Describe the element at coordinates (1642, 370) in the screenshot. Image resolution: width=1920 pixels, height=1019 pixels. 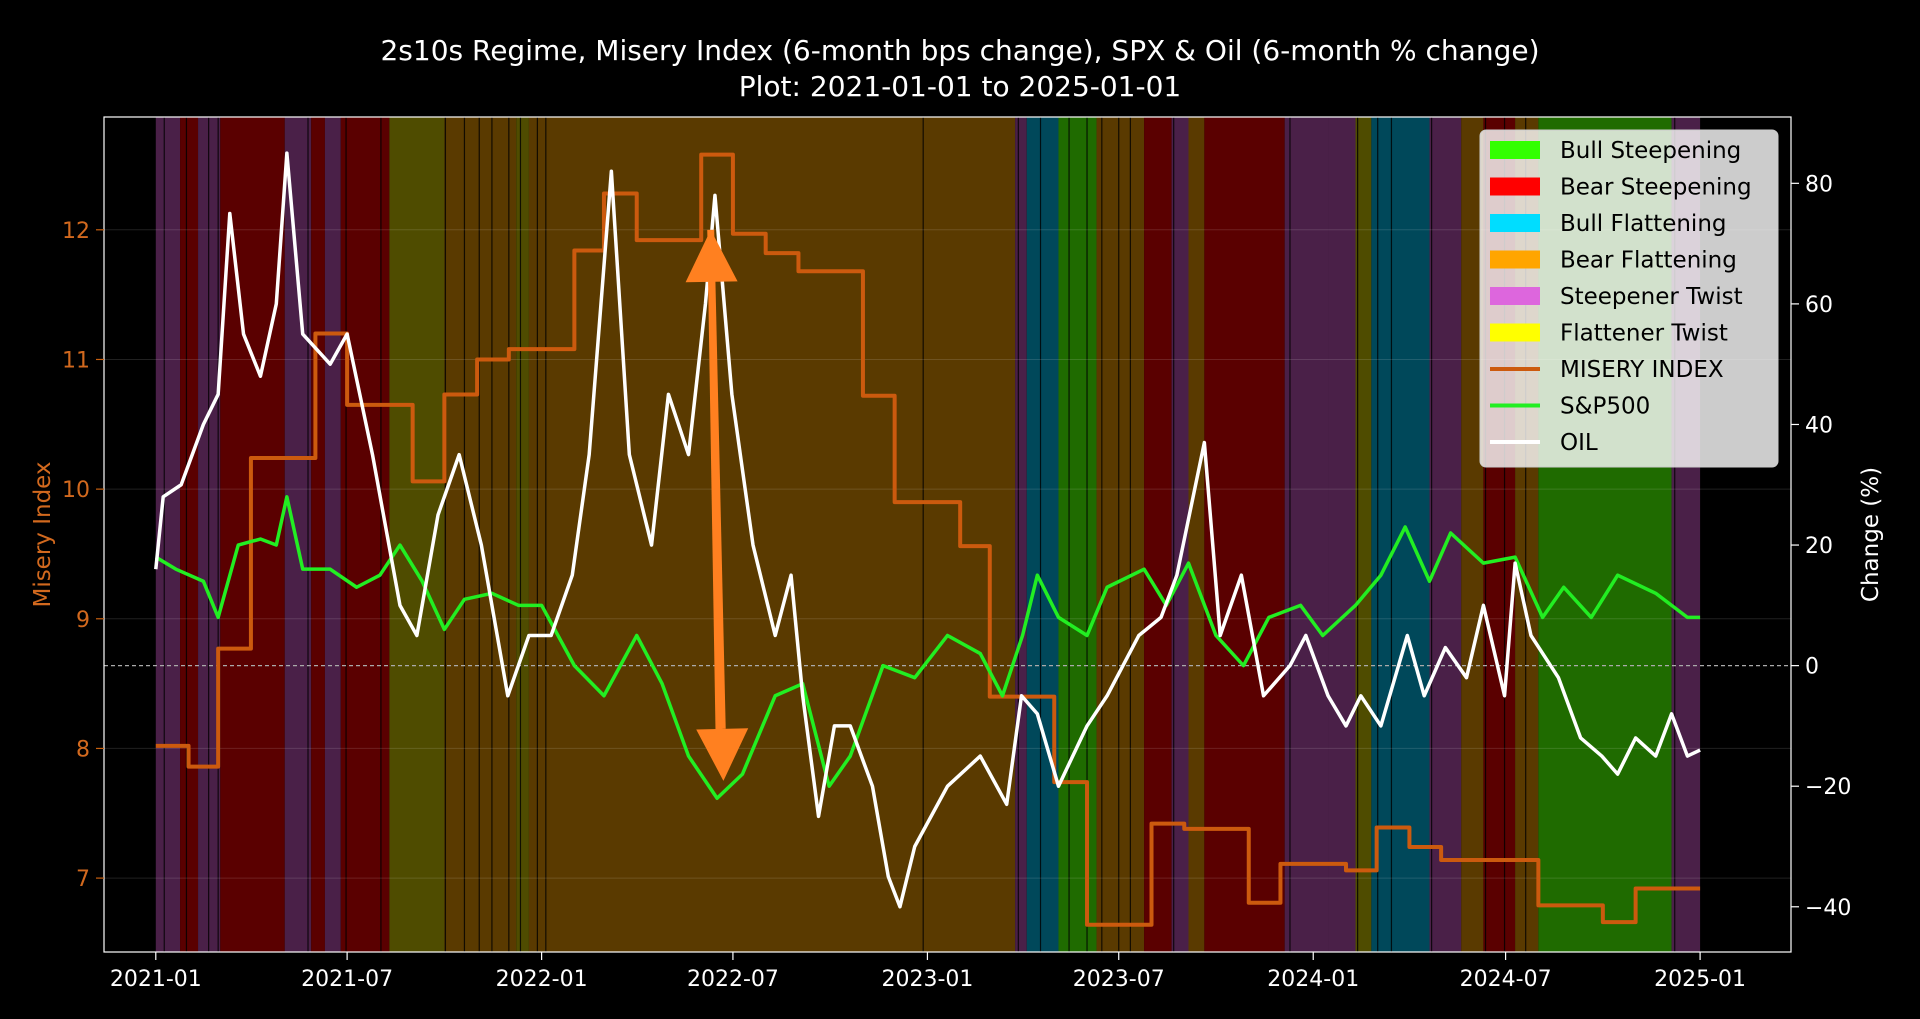
I see `legend-label: MISERY INDEX` at that location.